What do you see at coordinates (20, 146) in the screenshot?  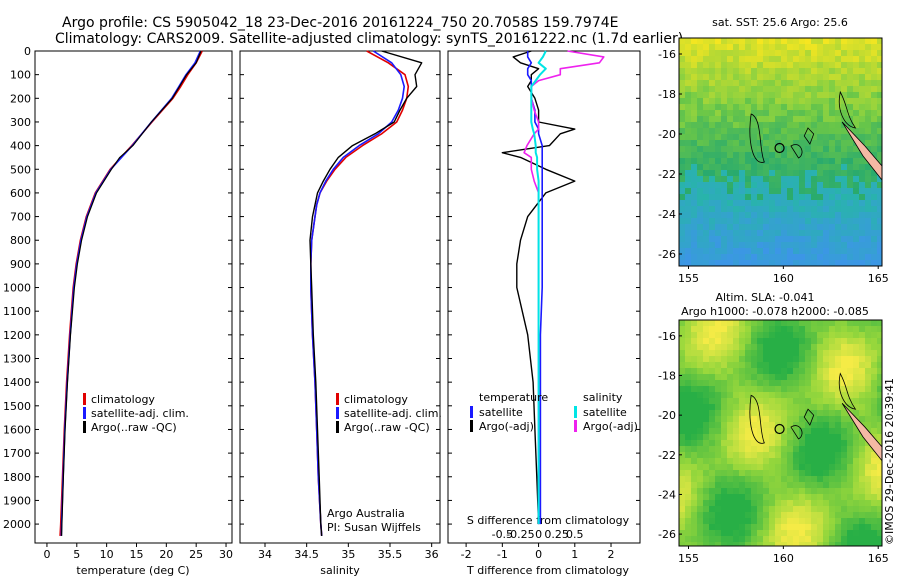 I see `y-tick-label: 400` at bounding box center [20, 146].